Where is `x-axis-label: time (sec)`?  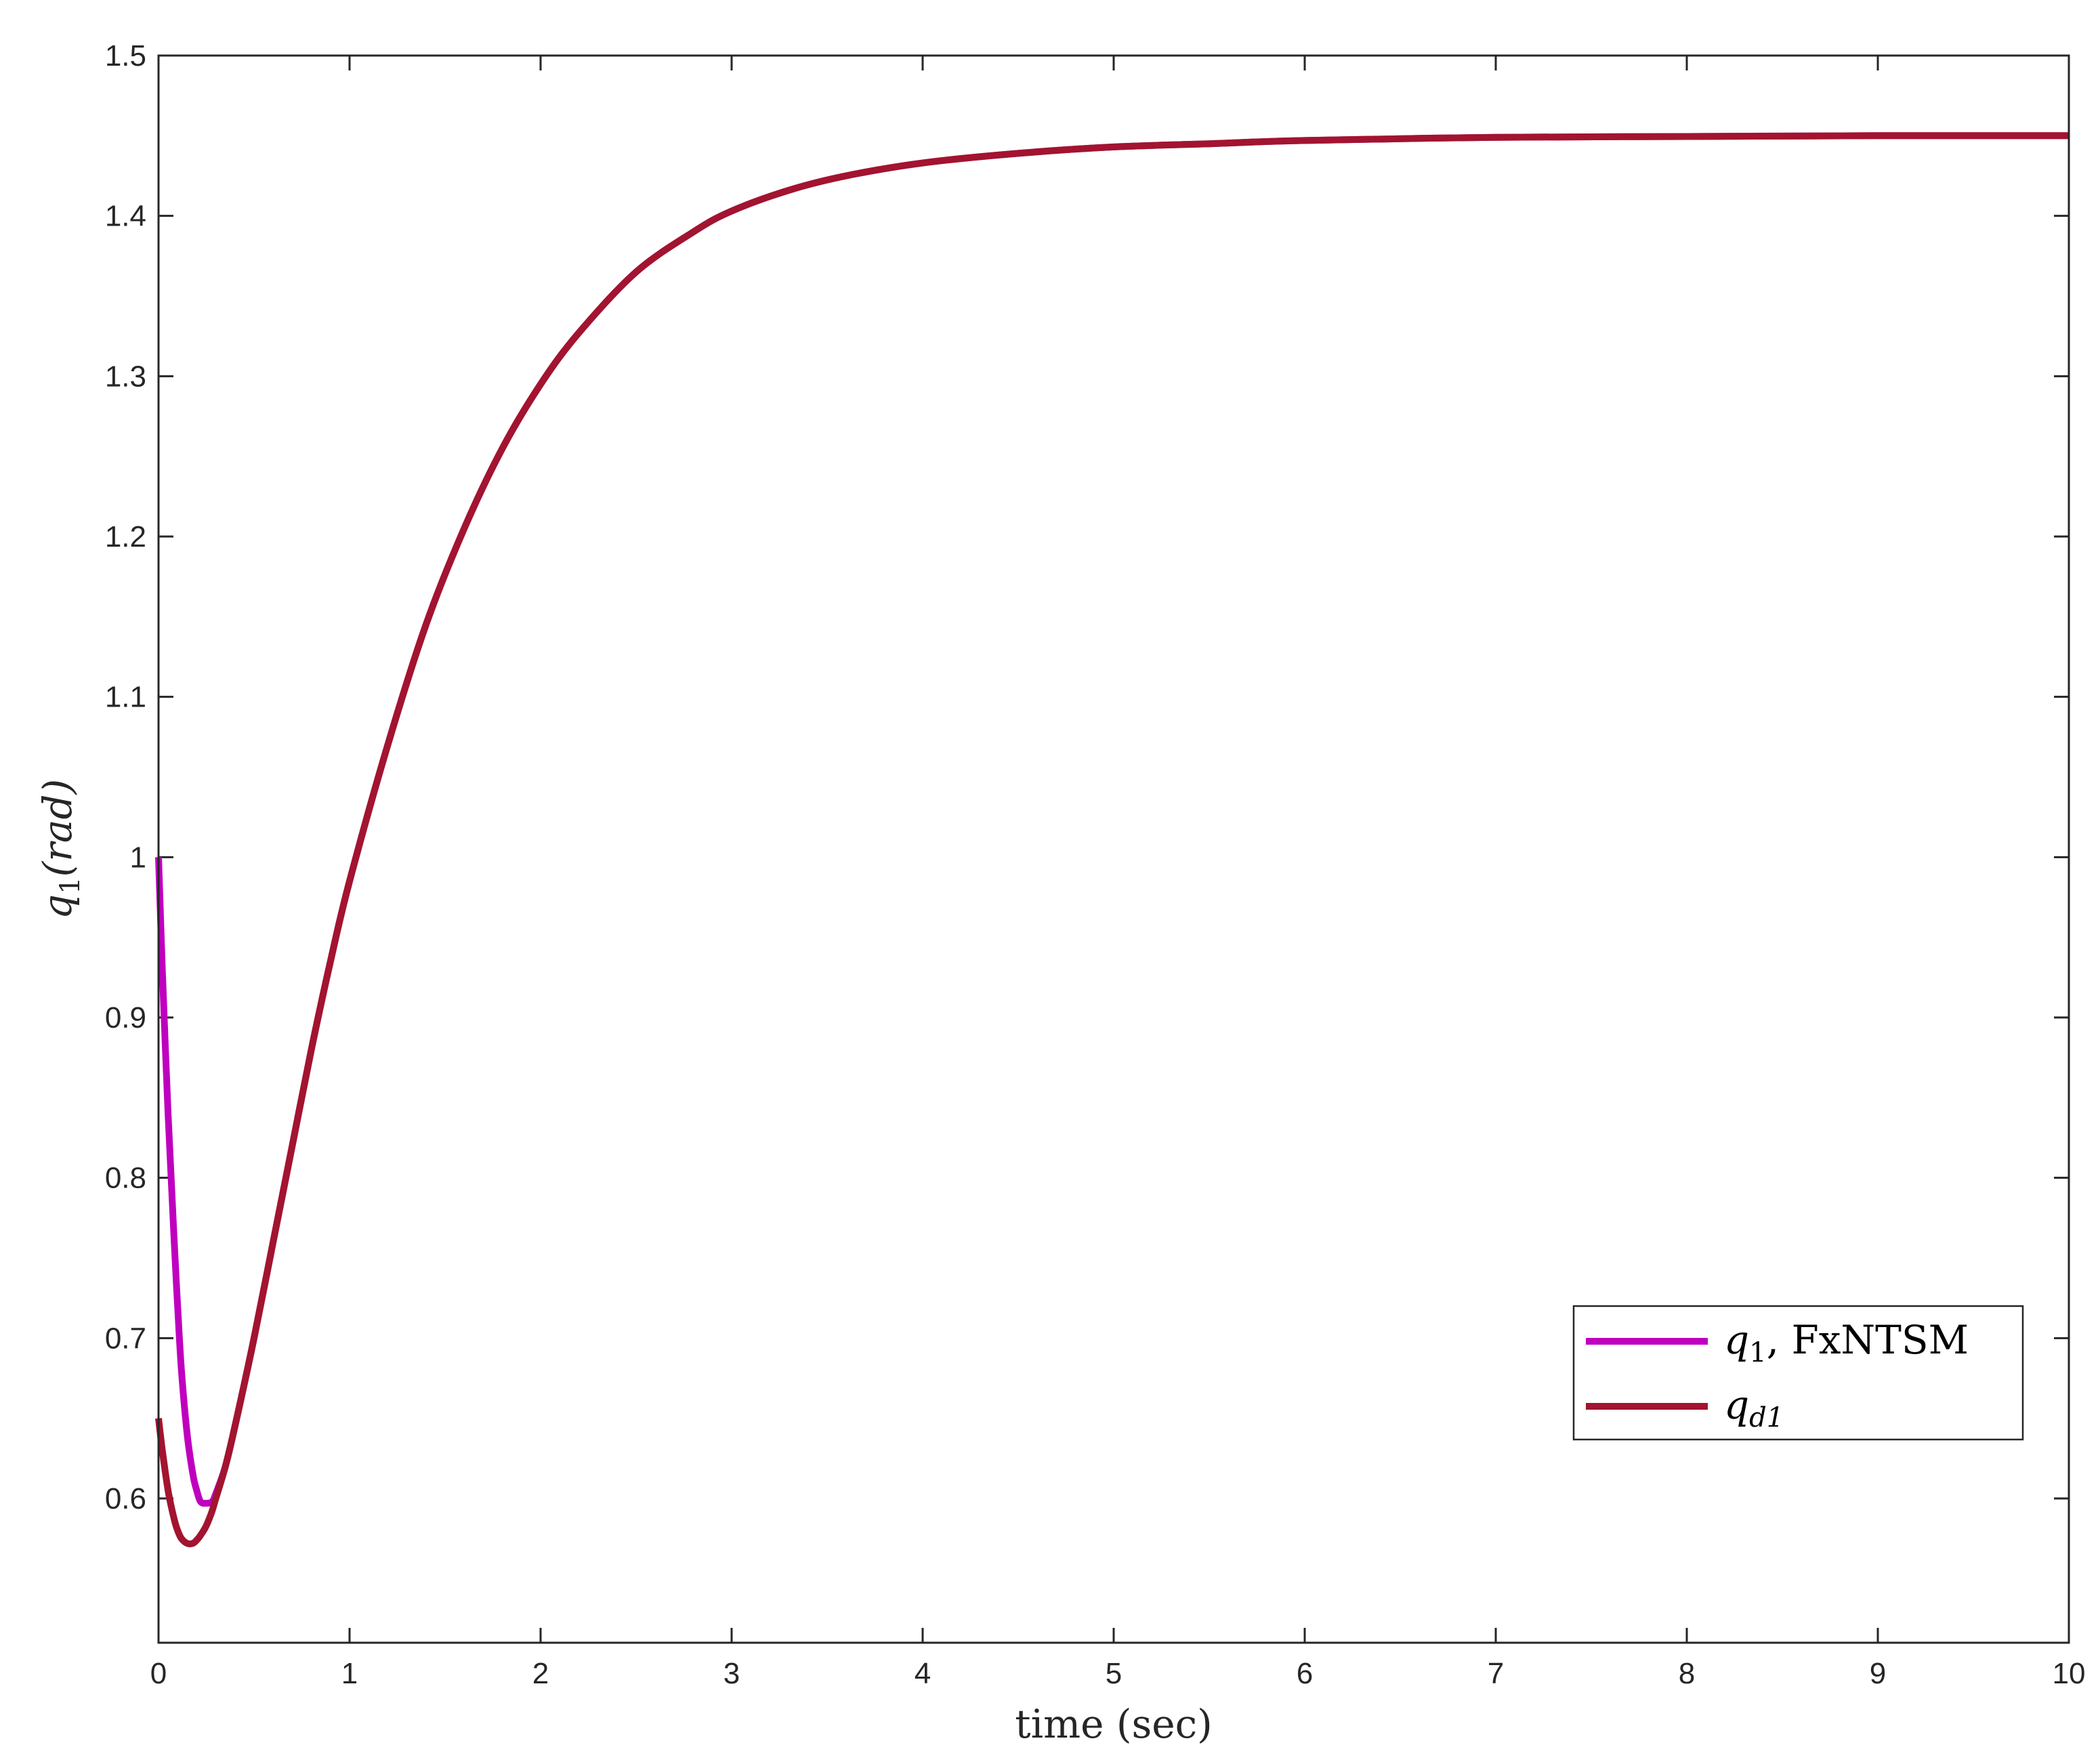 x-axis-label: time (sec) is located at coordinates (1113, 1724).